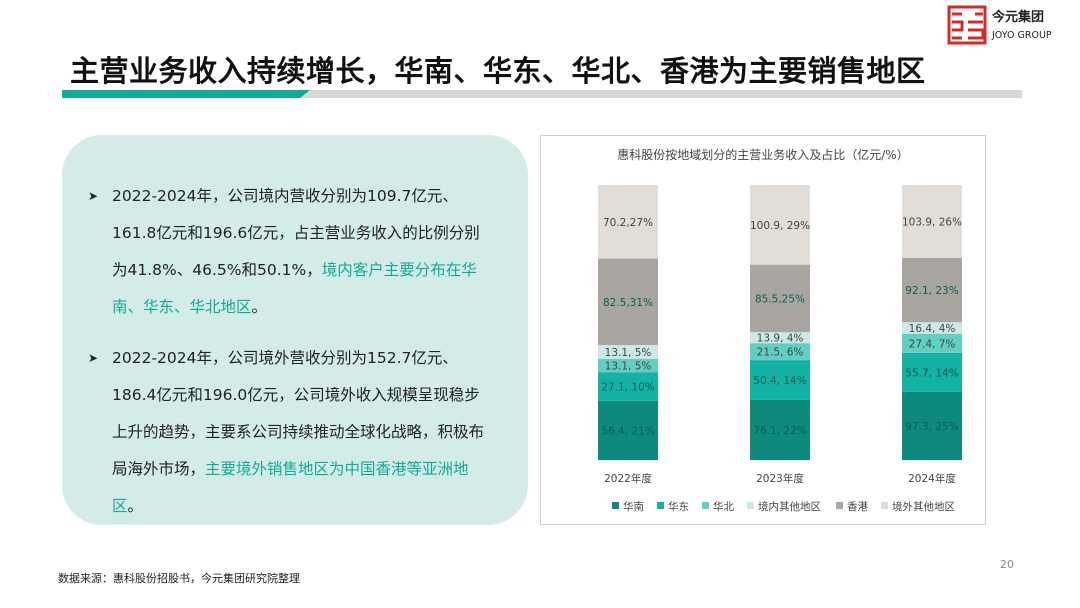  I want to click on legend-label: 华北, so click(723, 506).